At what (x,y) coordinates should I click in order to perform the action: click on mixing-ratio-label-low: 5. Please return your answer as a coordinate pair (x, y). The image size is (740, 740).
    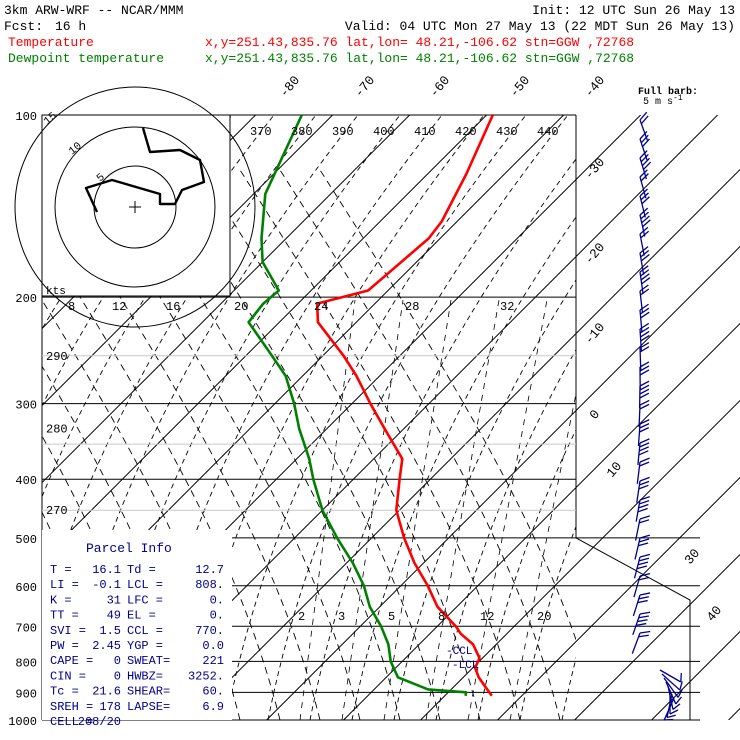
    Looking at the image, I should click on (391, 617).